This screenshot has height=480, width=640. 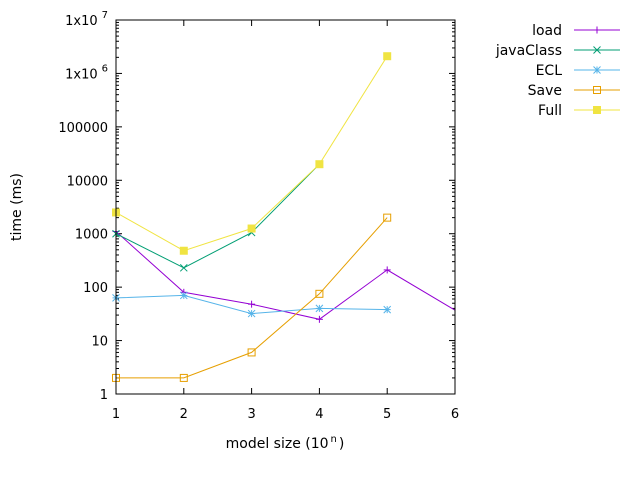 What do you see at coordinates (455, 414) in the screenshot?
I see `x-tick-label: 6` at bounding box center [455, 414].